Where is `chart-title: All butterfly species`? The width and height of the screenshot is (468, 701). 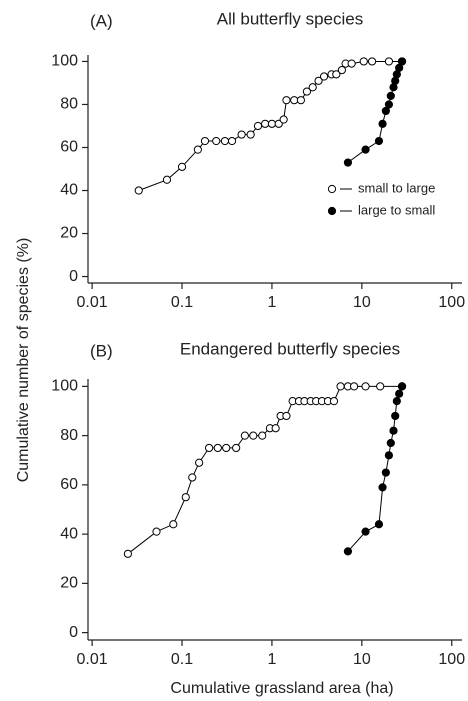
chart-title: All butterfly species is located at coordinates (290, 18).